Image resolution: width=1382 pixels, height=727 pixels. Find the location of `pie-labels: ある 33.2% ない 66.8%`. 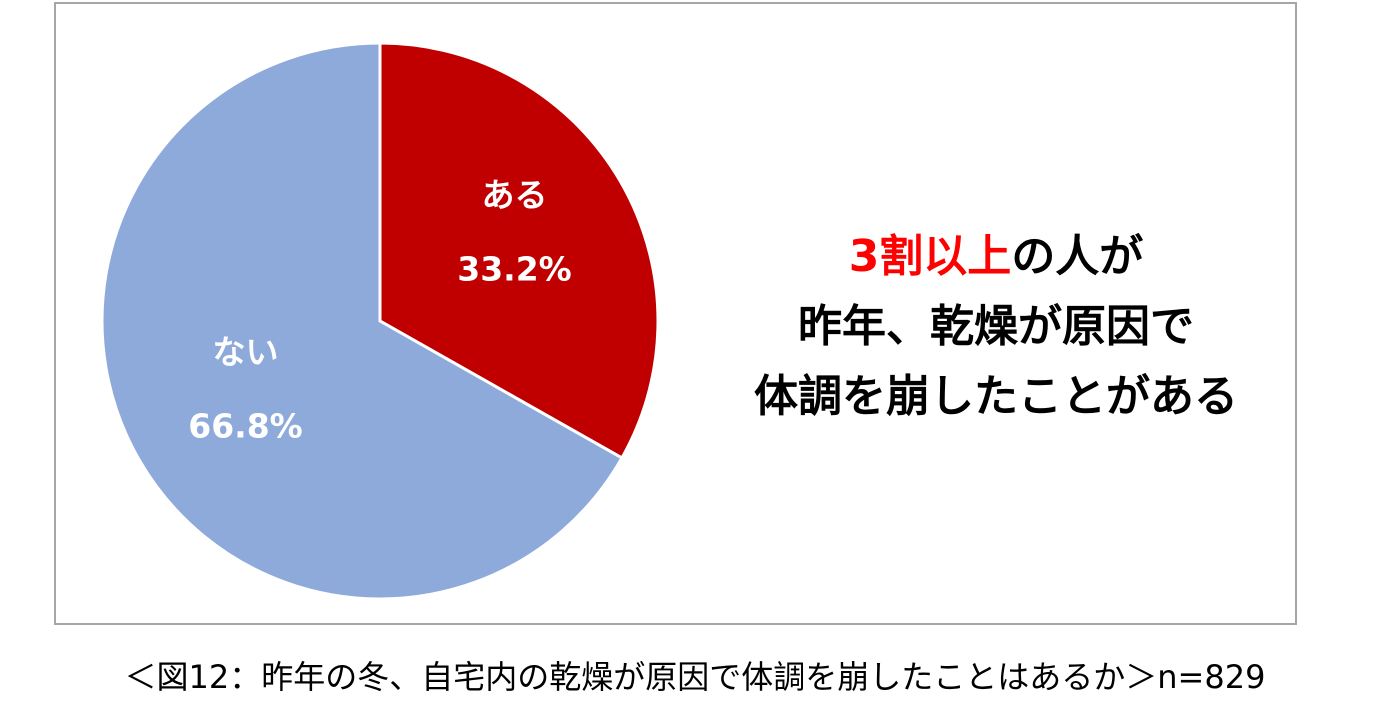

pie-labels: ある 33.2% ない 66.8% is located at coordinates (379, 311).